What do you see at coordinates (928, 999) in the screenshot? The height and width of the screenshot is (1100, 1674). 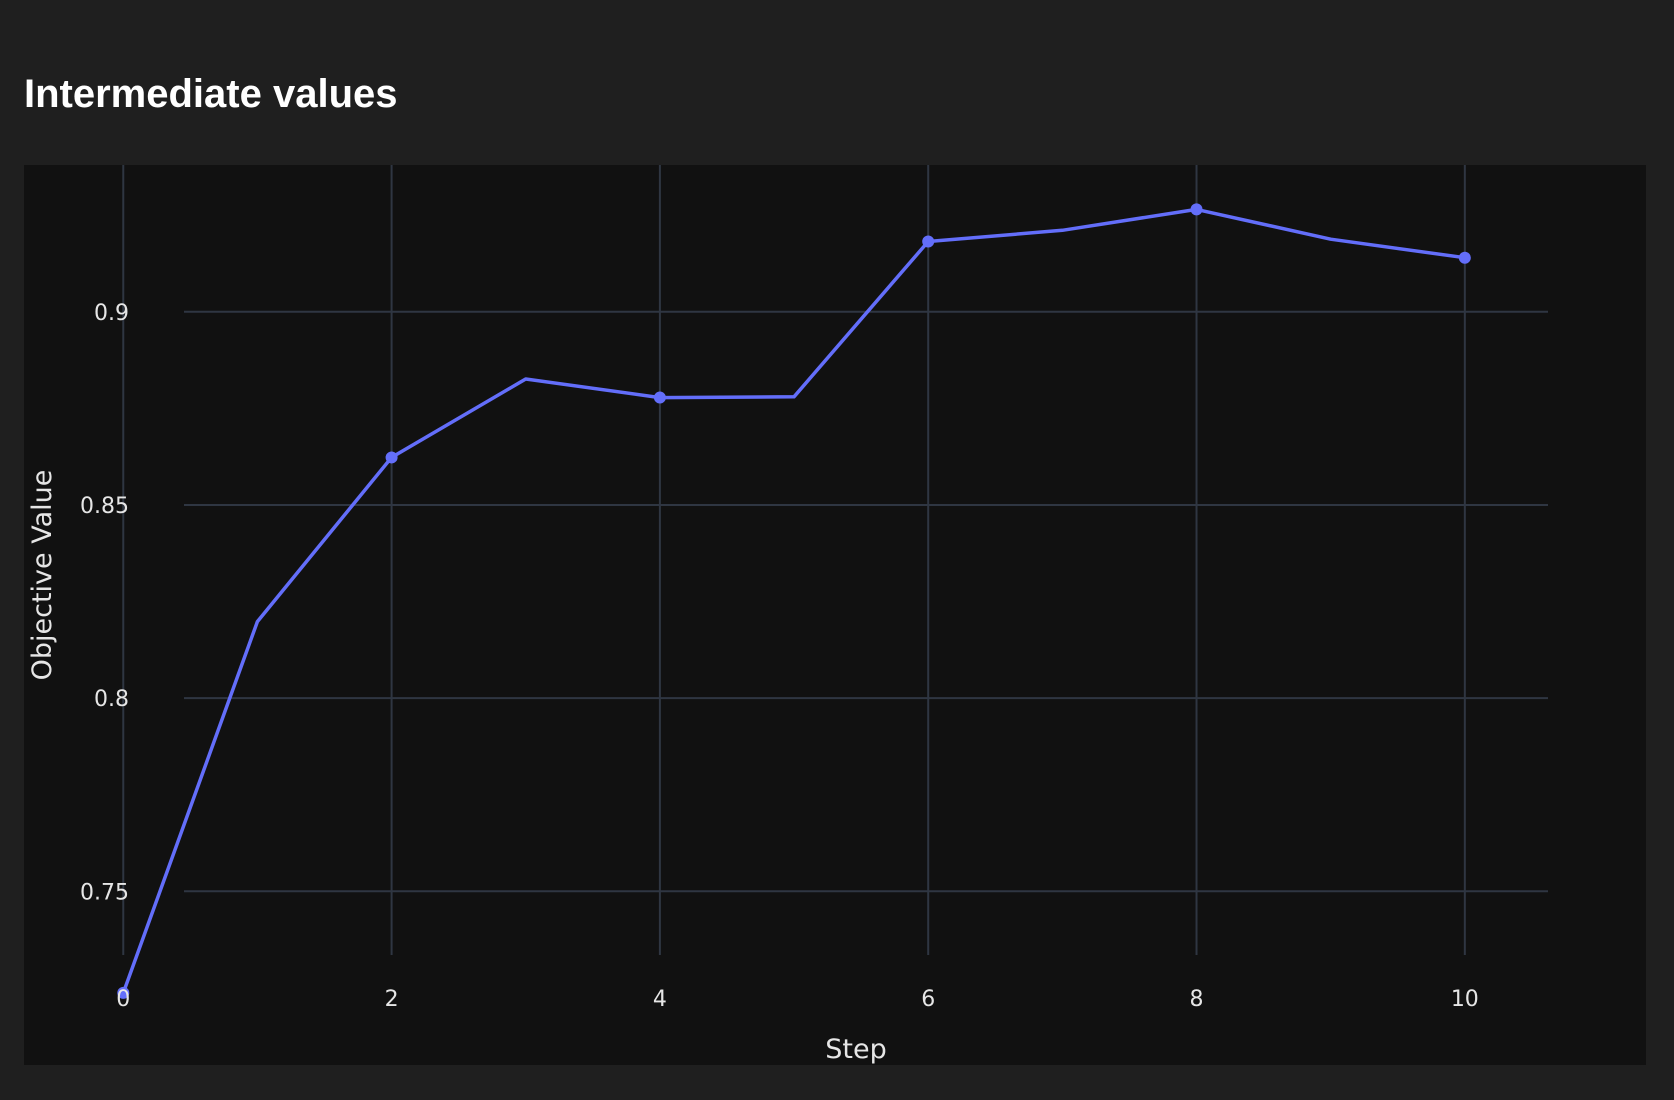 I see `x-tick-label: 6` at bounding box center [928, 999].